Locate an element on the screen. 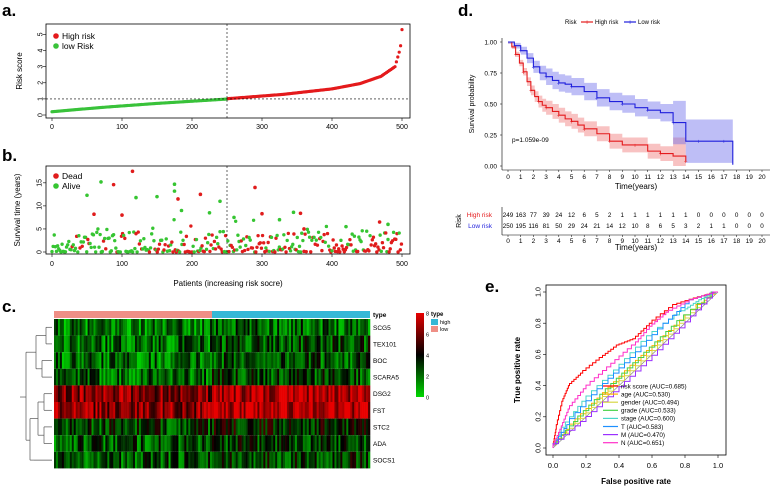 The image size is (777, 488). roc-x-tick-label: 0.8 is located at coordinates (685, 465).